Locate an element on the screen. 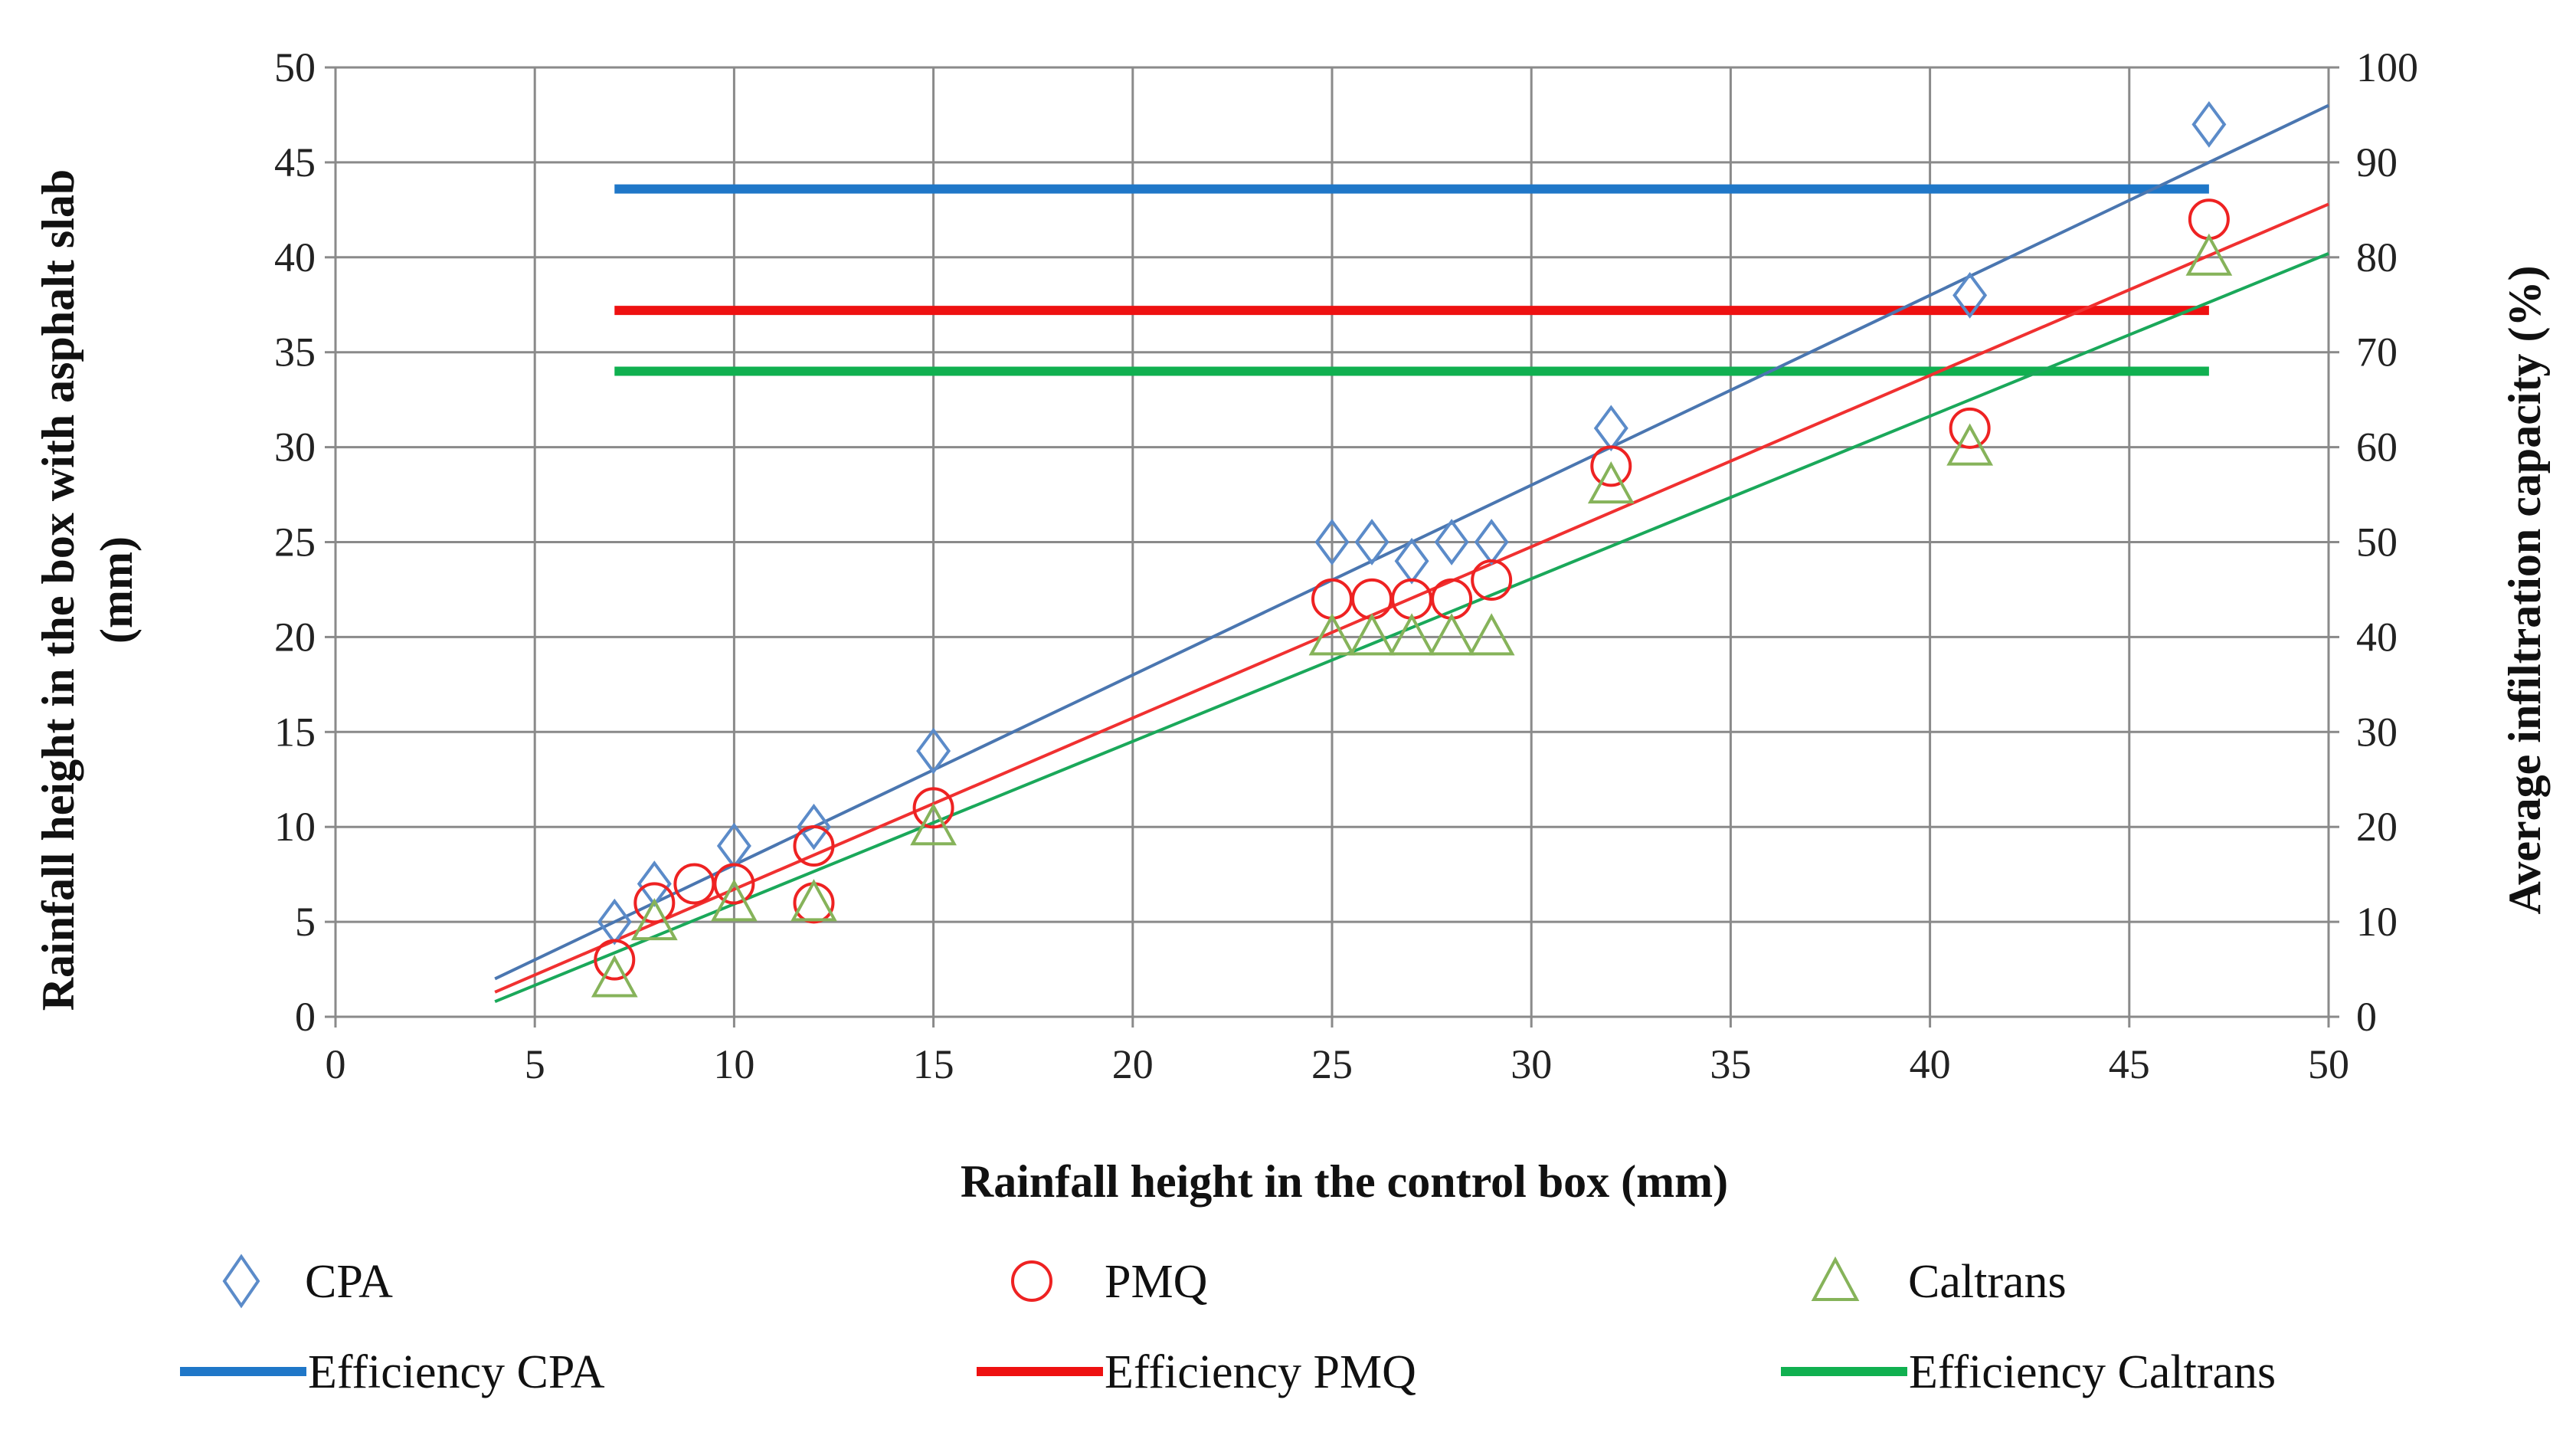  legend-pmq-label: PMQ is located at coordinates (1156, 1282).